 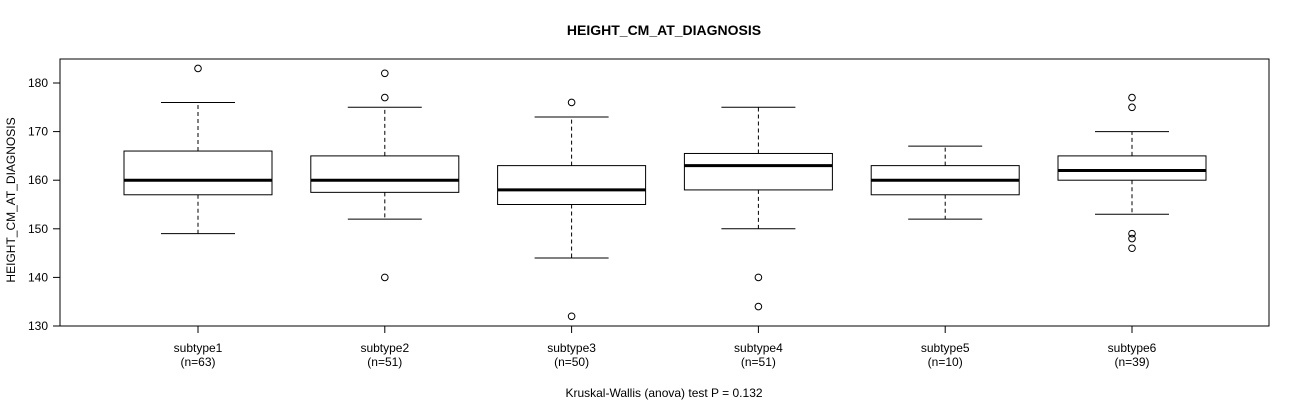 I want to click on y-axis: 130 140 150 160 170 180, so click(x=44, y=204).